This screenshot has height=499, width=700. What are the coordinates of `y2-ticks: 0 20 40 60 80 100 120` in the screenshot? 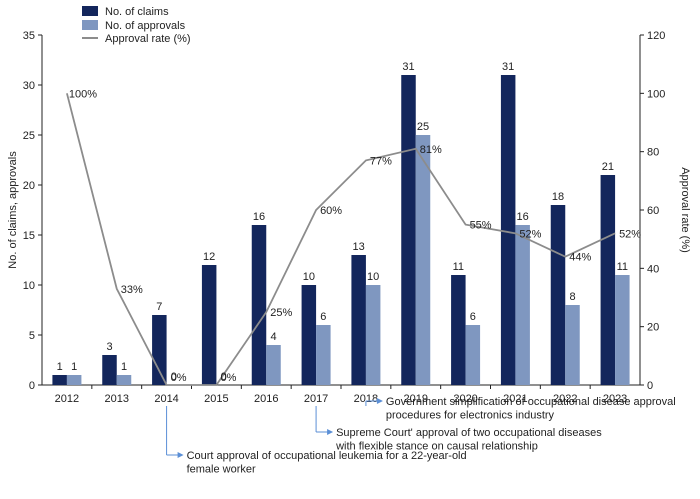 It's located at (652, 211).